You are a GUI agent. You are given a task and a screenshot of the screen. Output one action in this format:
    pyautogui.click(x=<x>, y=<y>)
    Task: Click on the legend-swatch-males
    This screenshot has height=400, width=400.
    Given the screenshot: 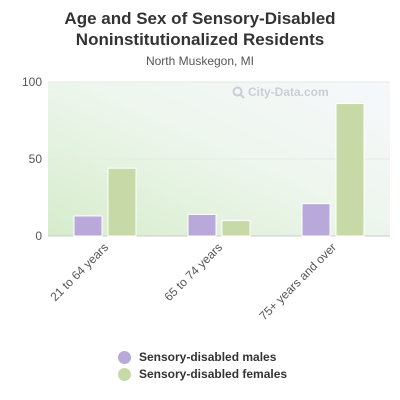 What is the action you would take?
    pyautogui.click(x=124, y=357)
    